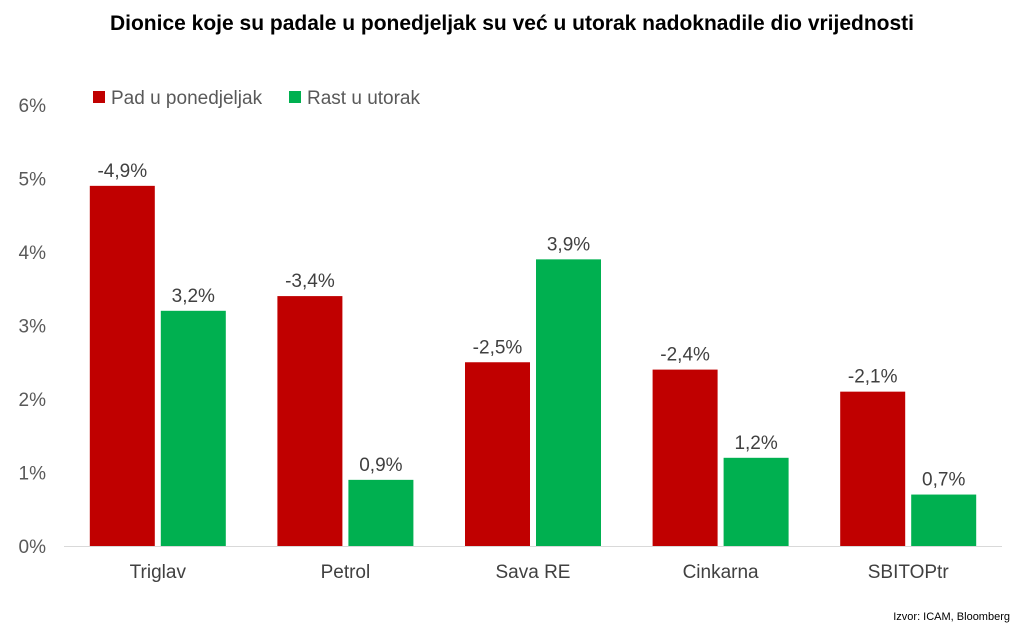 This screenshot has width=1024, height=631. I want to click on data-label: 0,7%, so click(943, 480).